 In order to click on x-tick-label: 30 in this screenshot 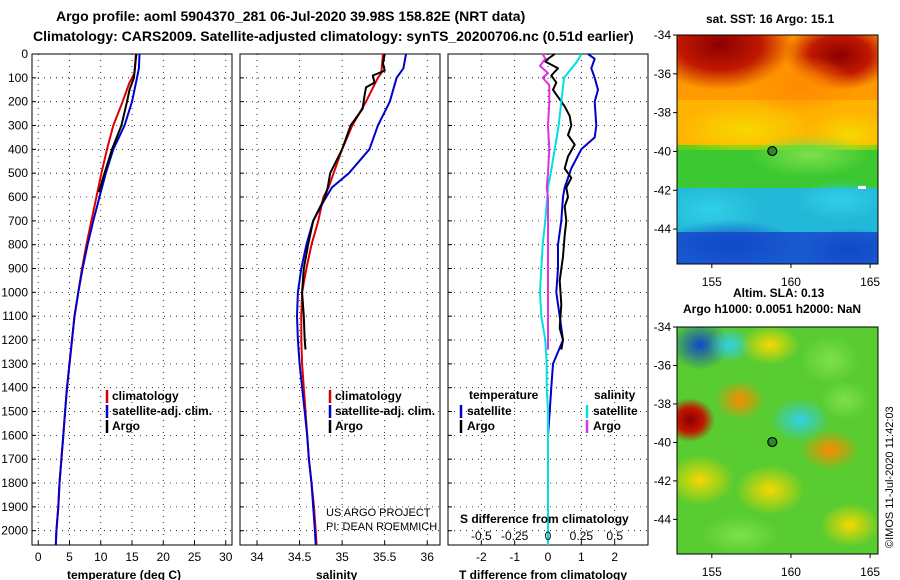, I will do `click(226, 557)`.